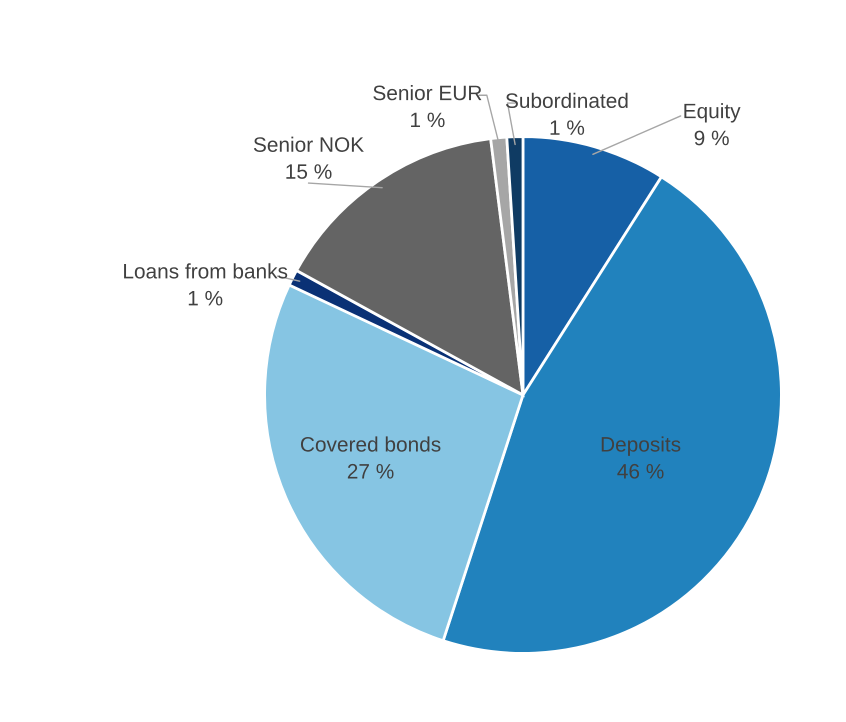 This screenshot has width=846, height=722. Describe the element at coordinates (427, 92) in the screenshot. I see `slice-label: Senior EUR` at that location.